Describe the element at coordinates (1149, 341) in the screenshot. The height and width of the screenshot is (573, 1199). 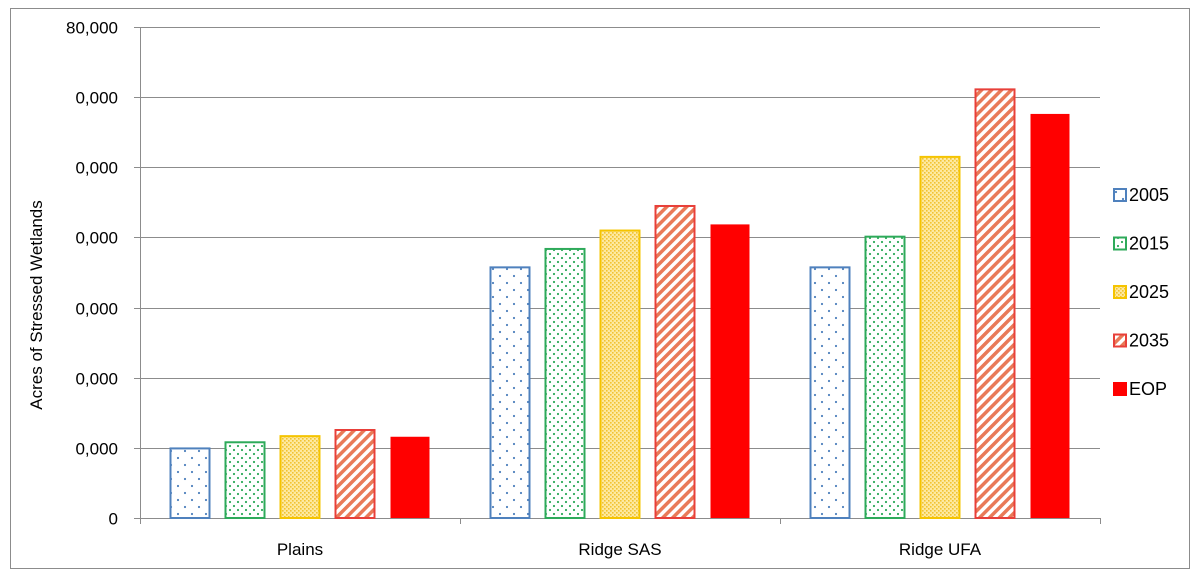
I see `legend-label-2035: 2035` at that location.